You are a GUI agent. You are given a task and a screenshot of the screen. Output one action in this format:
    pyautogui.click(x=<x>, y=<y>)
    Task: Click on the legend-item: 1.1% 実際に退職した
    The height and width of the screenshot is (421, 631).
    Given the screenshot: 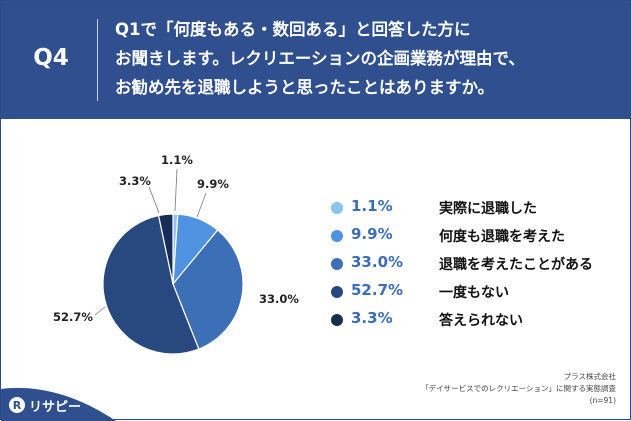 What is the action you would take?
    pyautogui.click(x=476, y=211)
    